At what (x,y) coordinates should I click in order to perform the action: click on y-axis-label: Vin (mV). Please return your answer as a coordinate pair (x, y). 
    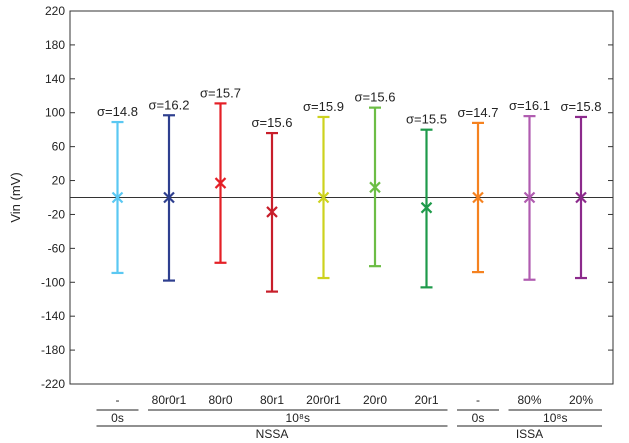
    Looking at the image, I should click on (15, 197).